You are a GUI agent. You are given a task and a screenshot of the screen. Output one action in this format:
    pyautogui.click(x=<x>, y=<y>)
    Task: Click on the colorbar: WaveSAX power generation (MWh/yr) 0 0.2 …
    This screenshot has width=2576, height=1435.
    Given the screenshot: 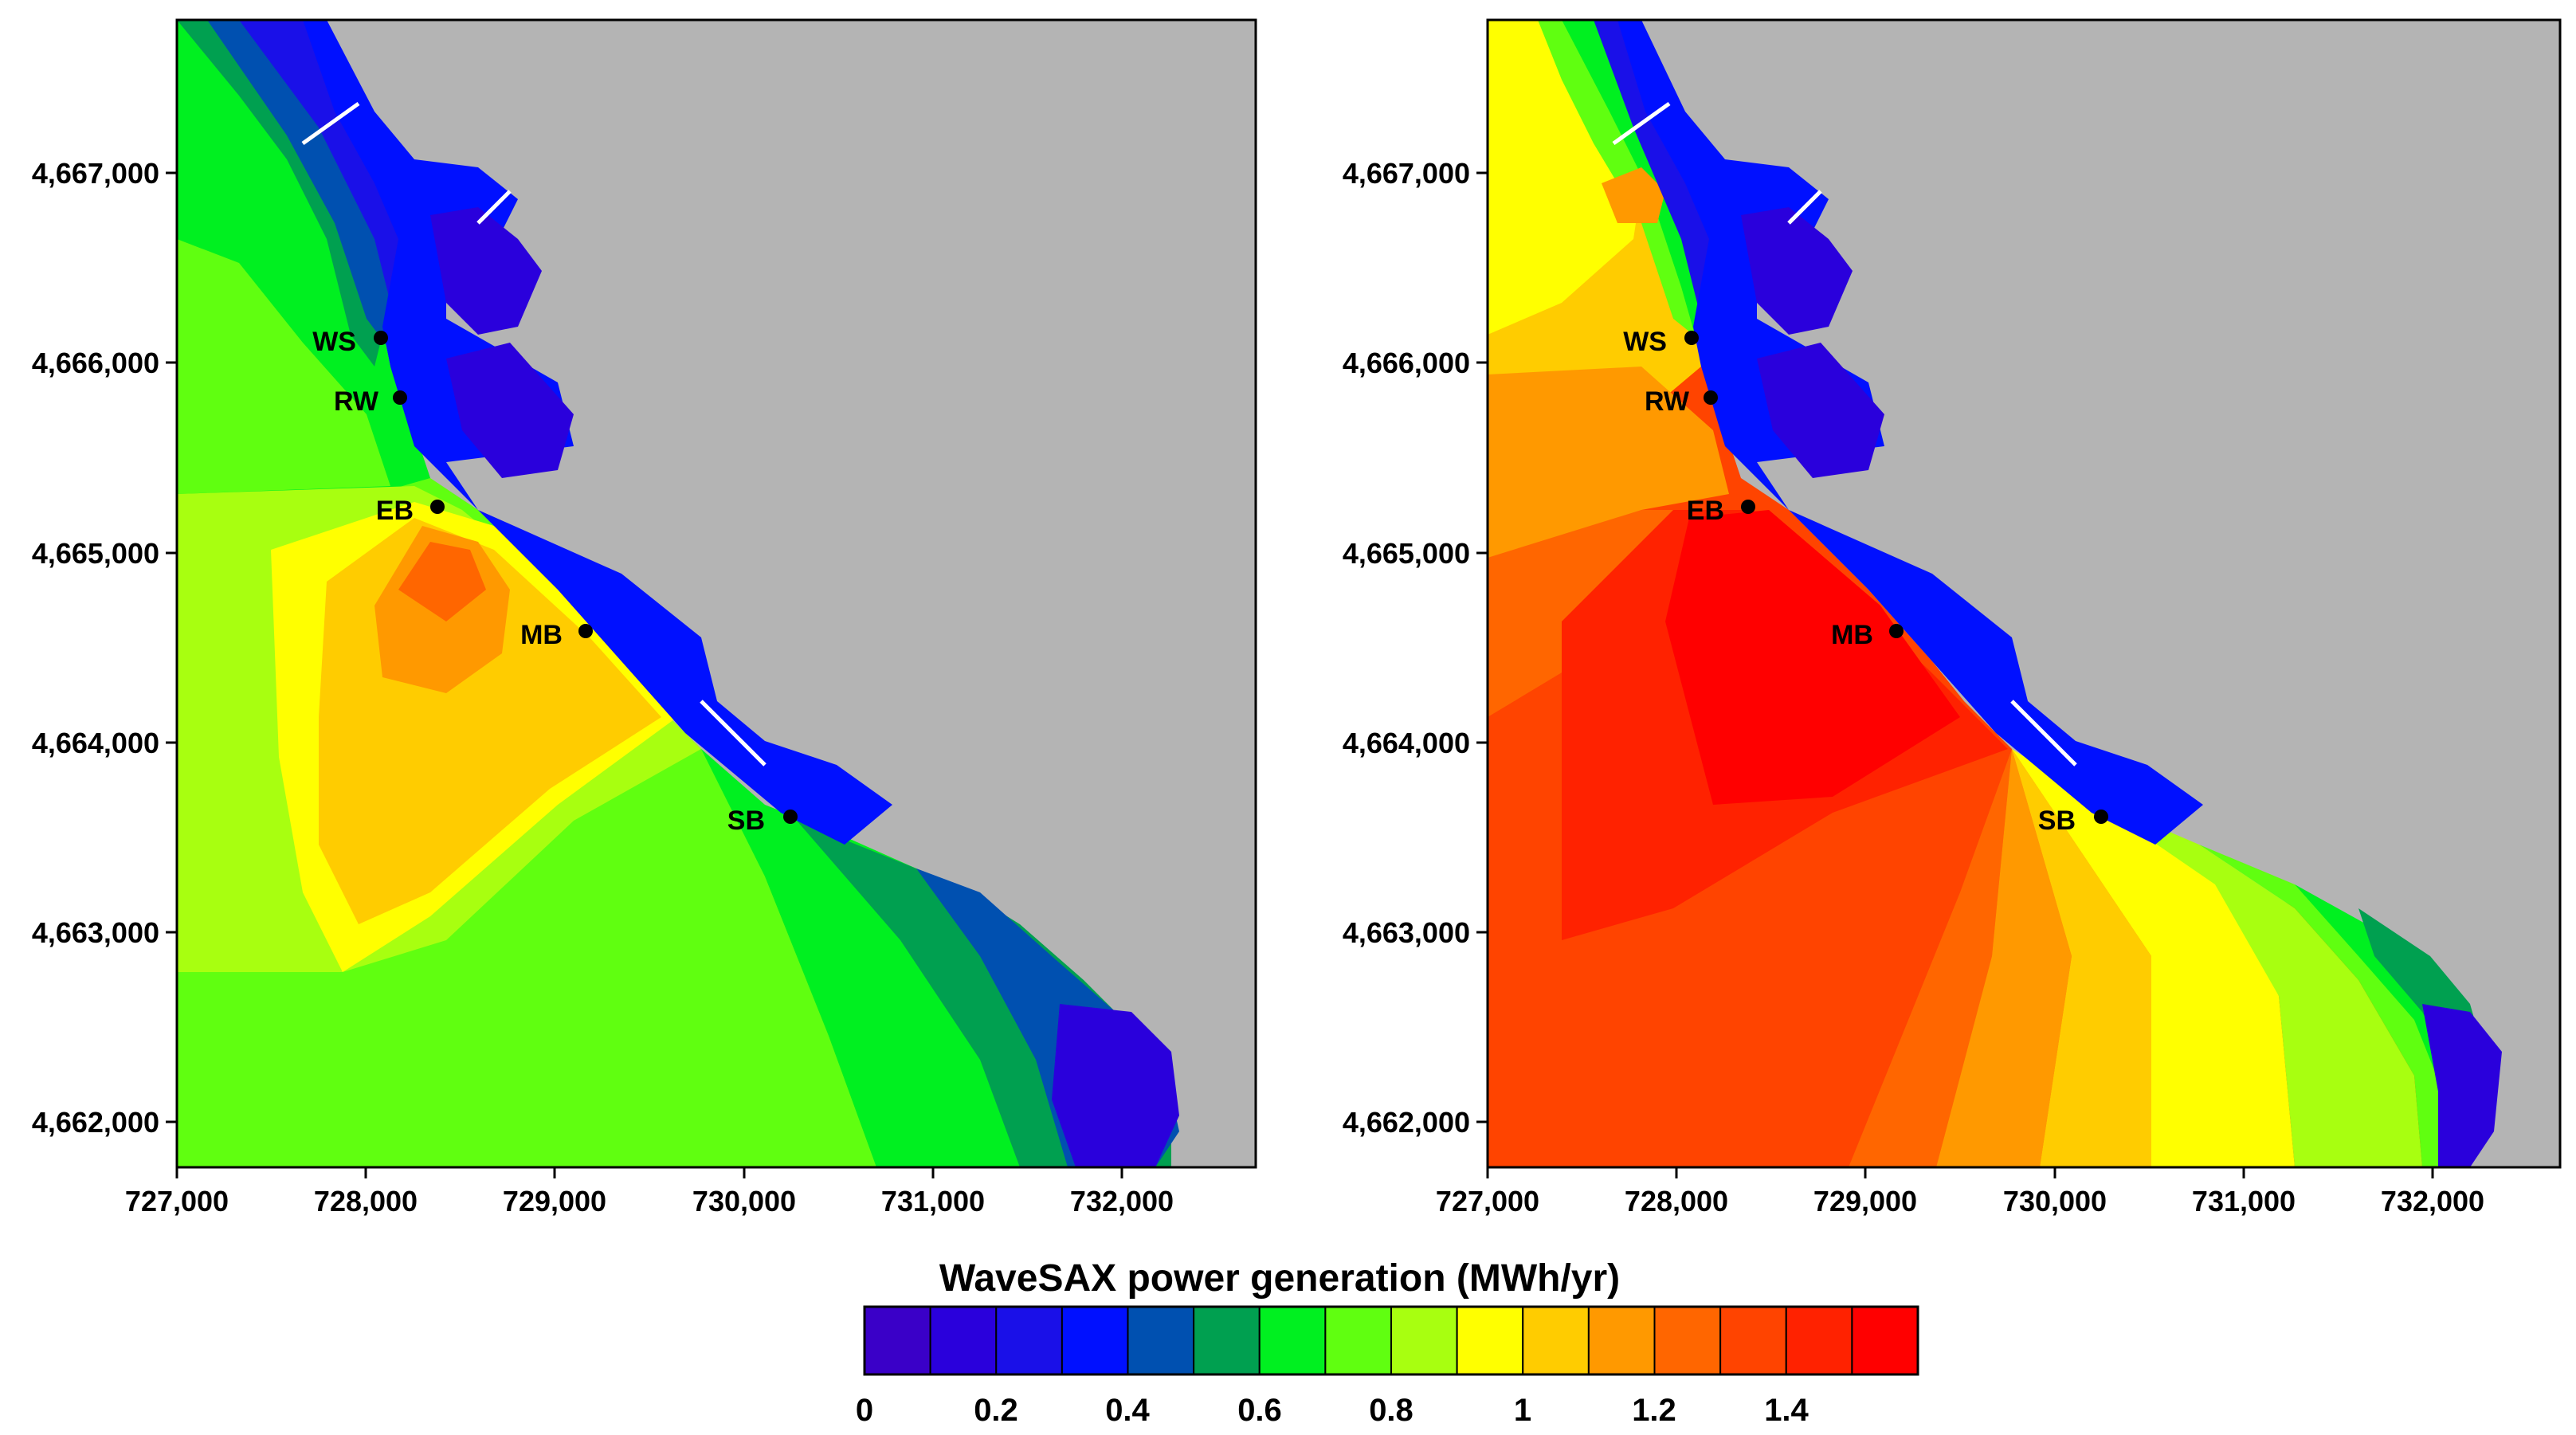 What is the action you would take?
    pyautogui.click(x=1387, y=1342)
    